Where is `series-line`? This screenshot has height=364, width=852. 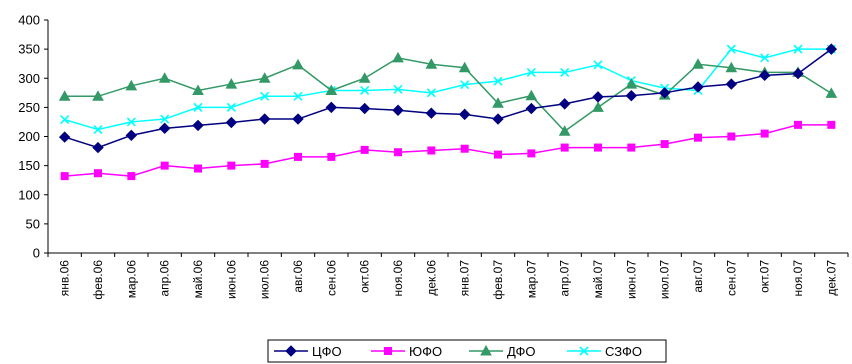
series-line is located at coordinates (448, 150).